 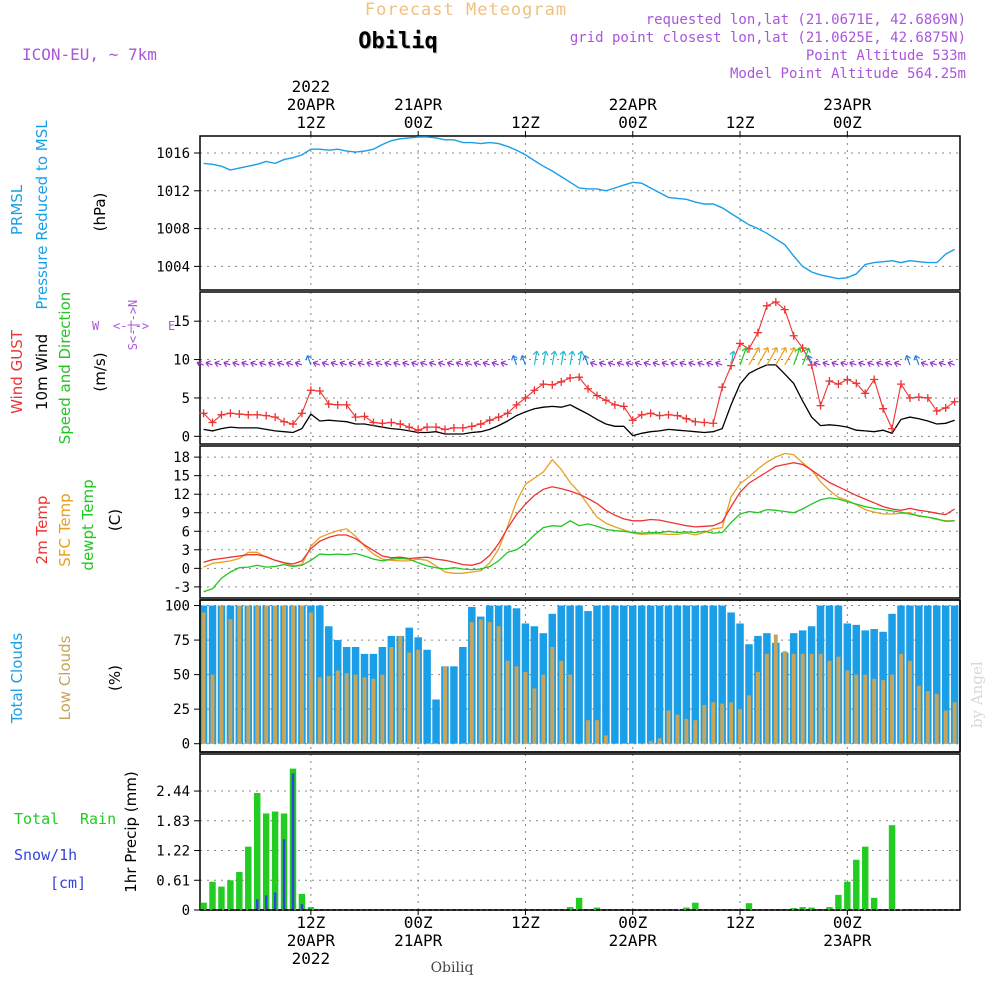 I want to click on snow-unit-label: [cm], so click(x=68, y=883).